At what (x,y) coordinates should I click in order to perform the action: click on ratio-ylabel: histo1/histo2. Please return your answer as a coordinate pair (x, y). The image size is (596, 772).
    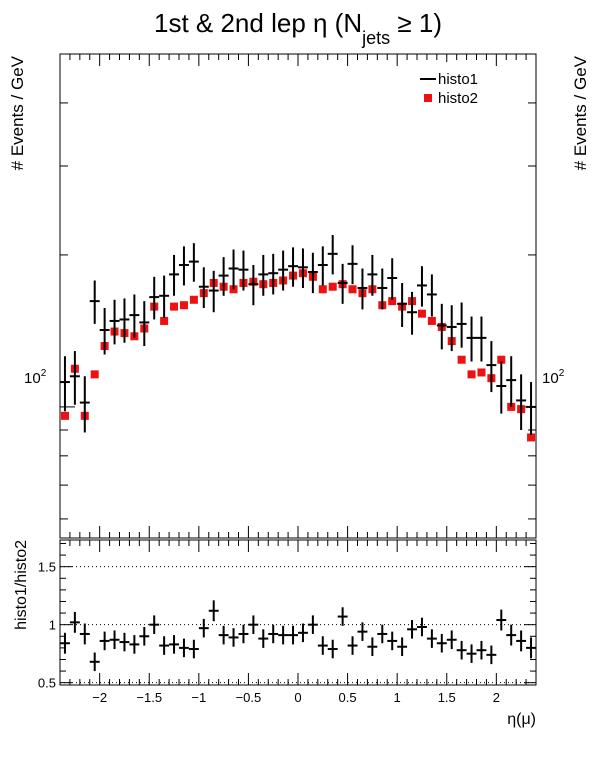
    Looking at the image, I should click on (21, 585).